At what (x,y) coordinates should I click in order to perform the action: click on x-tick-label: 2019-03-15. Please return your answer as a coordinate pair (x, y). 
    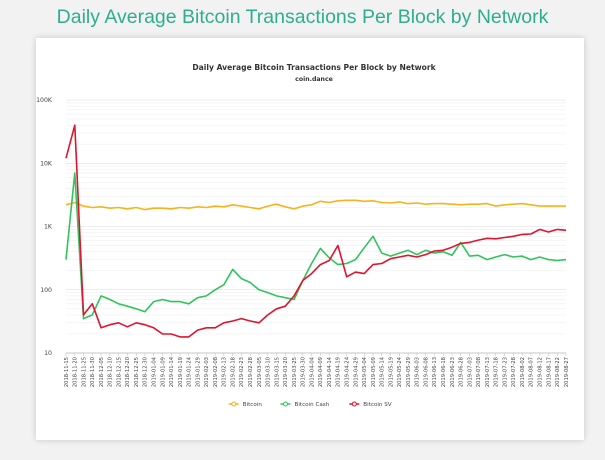
    Looking at the image, I should click on (277, 372).